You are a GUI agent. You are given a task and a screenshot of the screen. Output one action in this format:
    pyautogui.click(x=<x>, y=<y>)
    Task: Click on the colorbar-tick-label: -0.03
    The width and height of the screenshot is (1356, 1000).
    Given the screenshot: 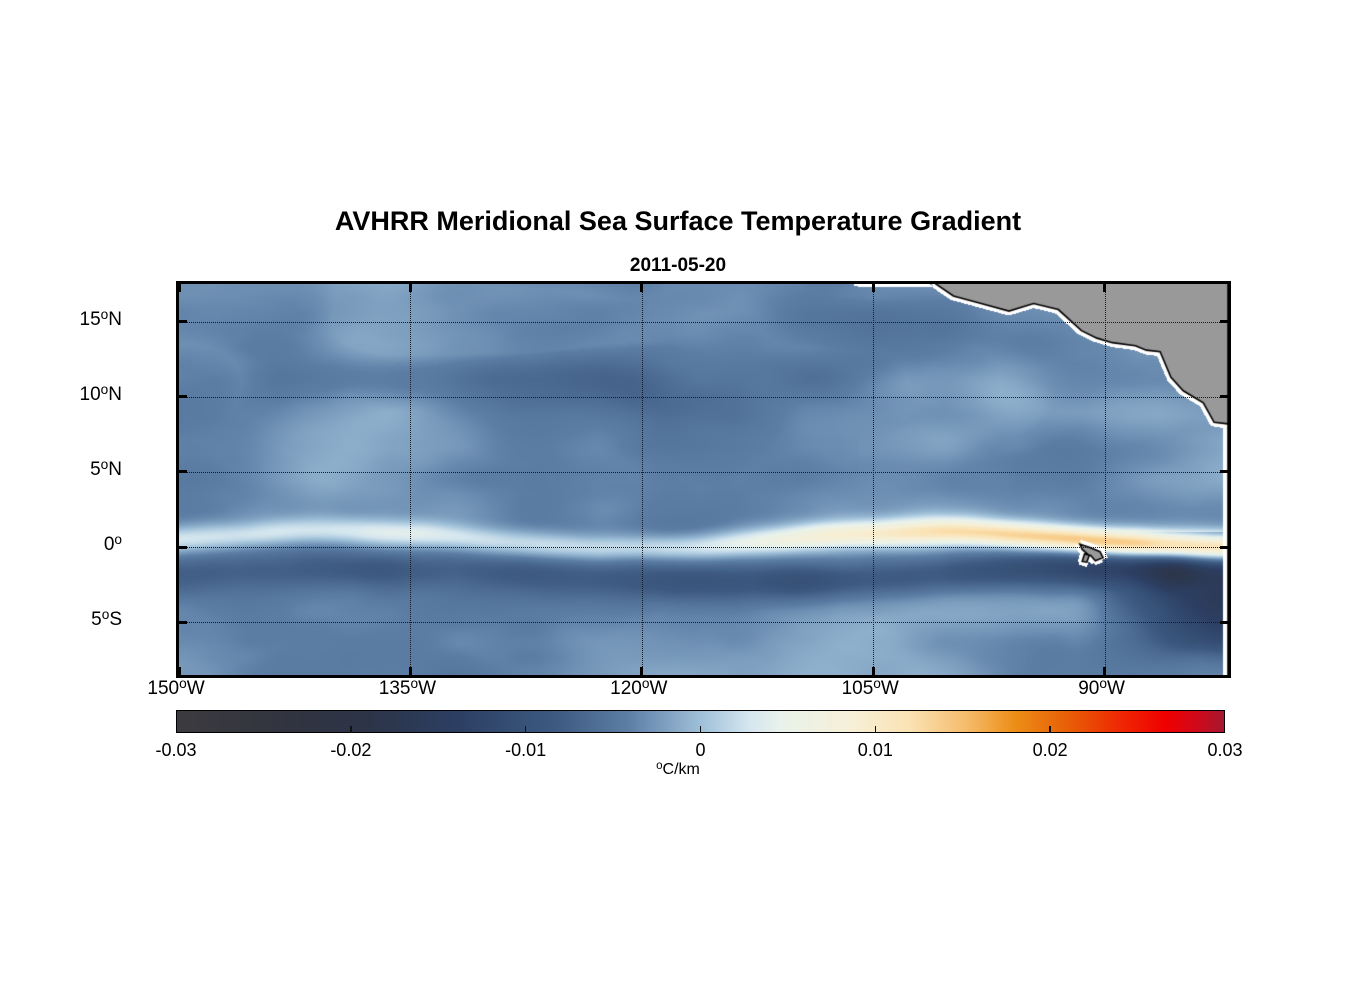 What is the action you would take?
    pyautogui.click(x=176, y=750)
    